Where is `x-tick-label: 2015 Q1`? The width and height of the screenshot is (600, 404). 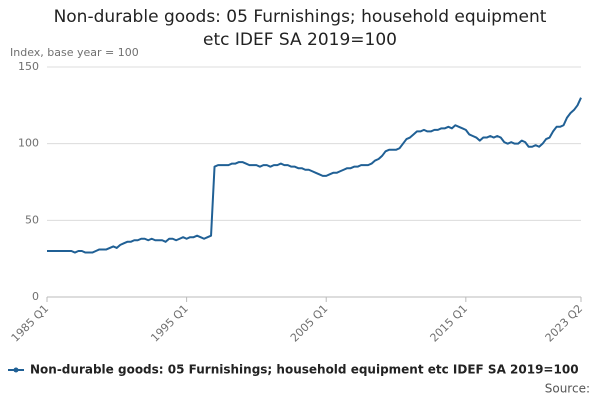 x-tick-label: 2015 Q1 is located at coordinates (449, 323).